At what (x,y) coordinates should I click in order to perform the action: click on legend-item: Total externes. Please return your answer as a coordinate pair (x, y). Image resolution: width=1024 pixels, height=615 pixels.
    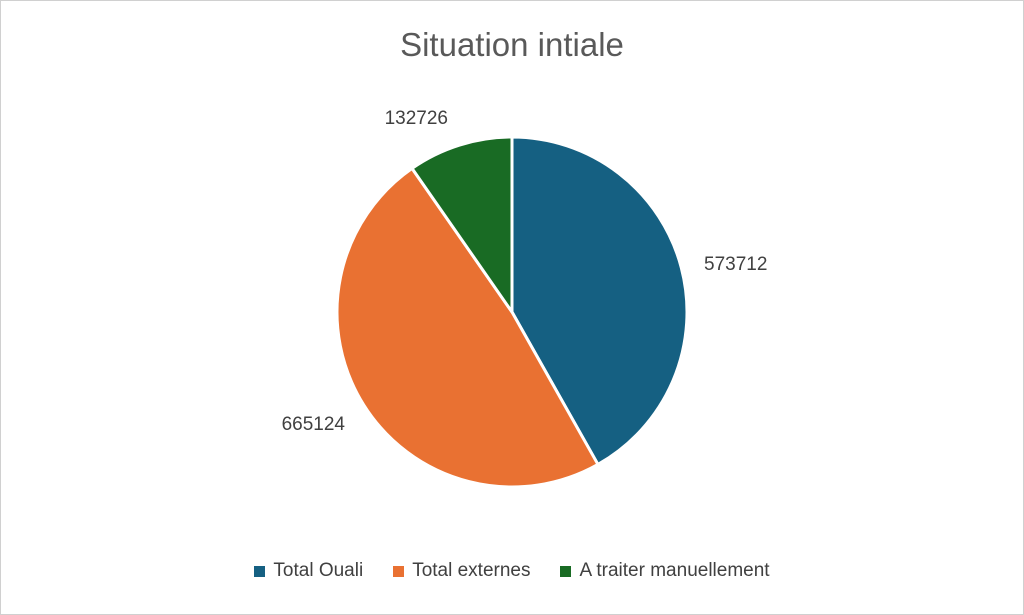
    Looking at the image, I should click on (461, 571).